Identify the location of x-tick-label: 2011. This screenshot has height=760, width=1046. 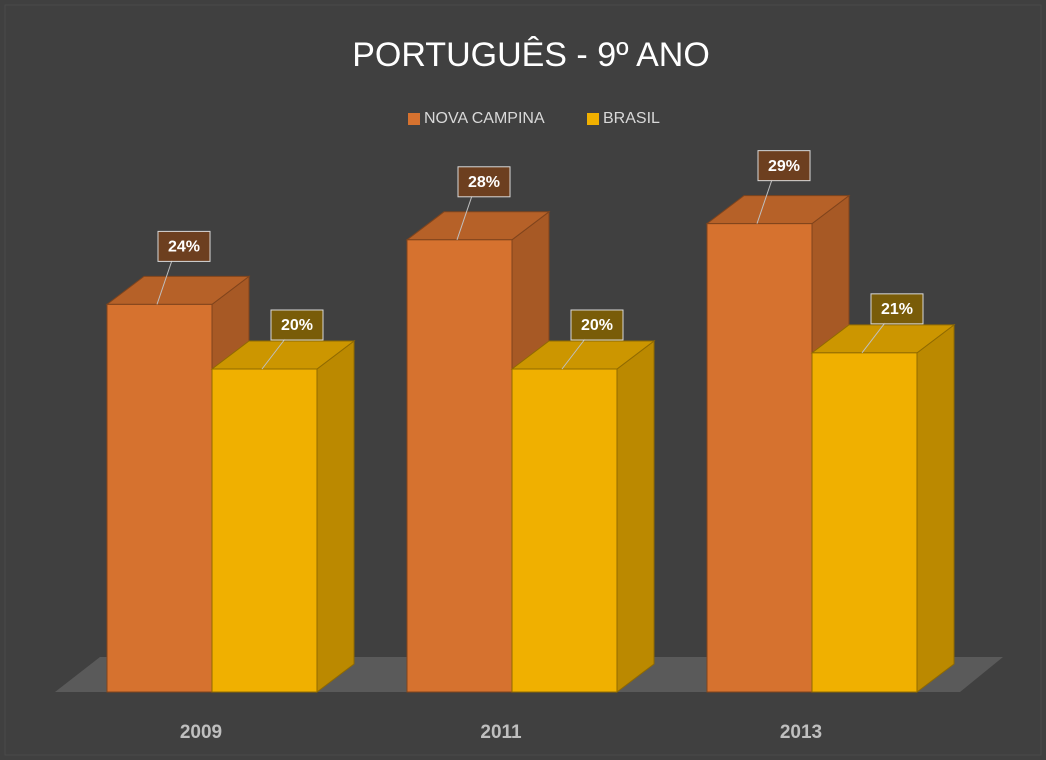
(501, 732).